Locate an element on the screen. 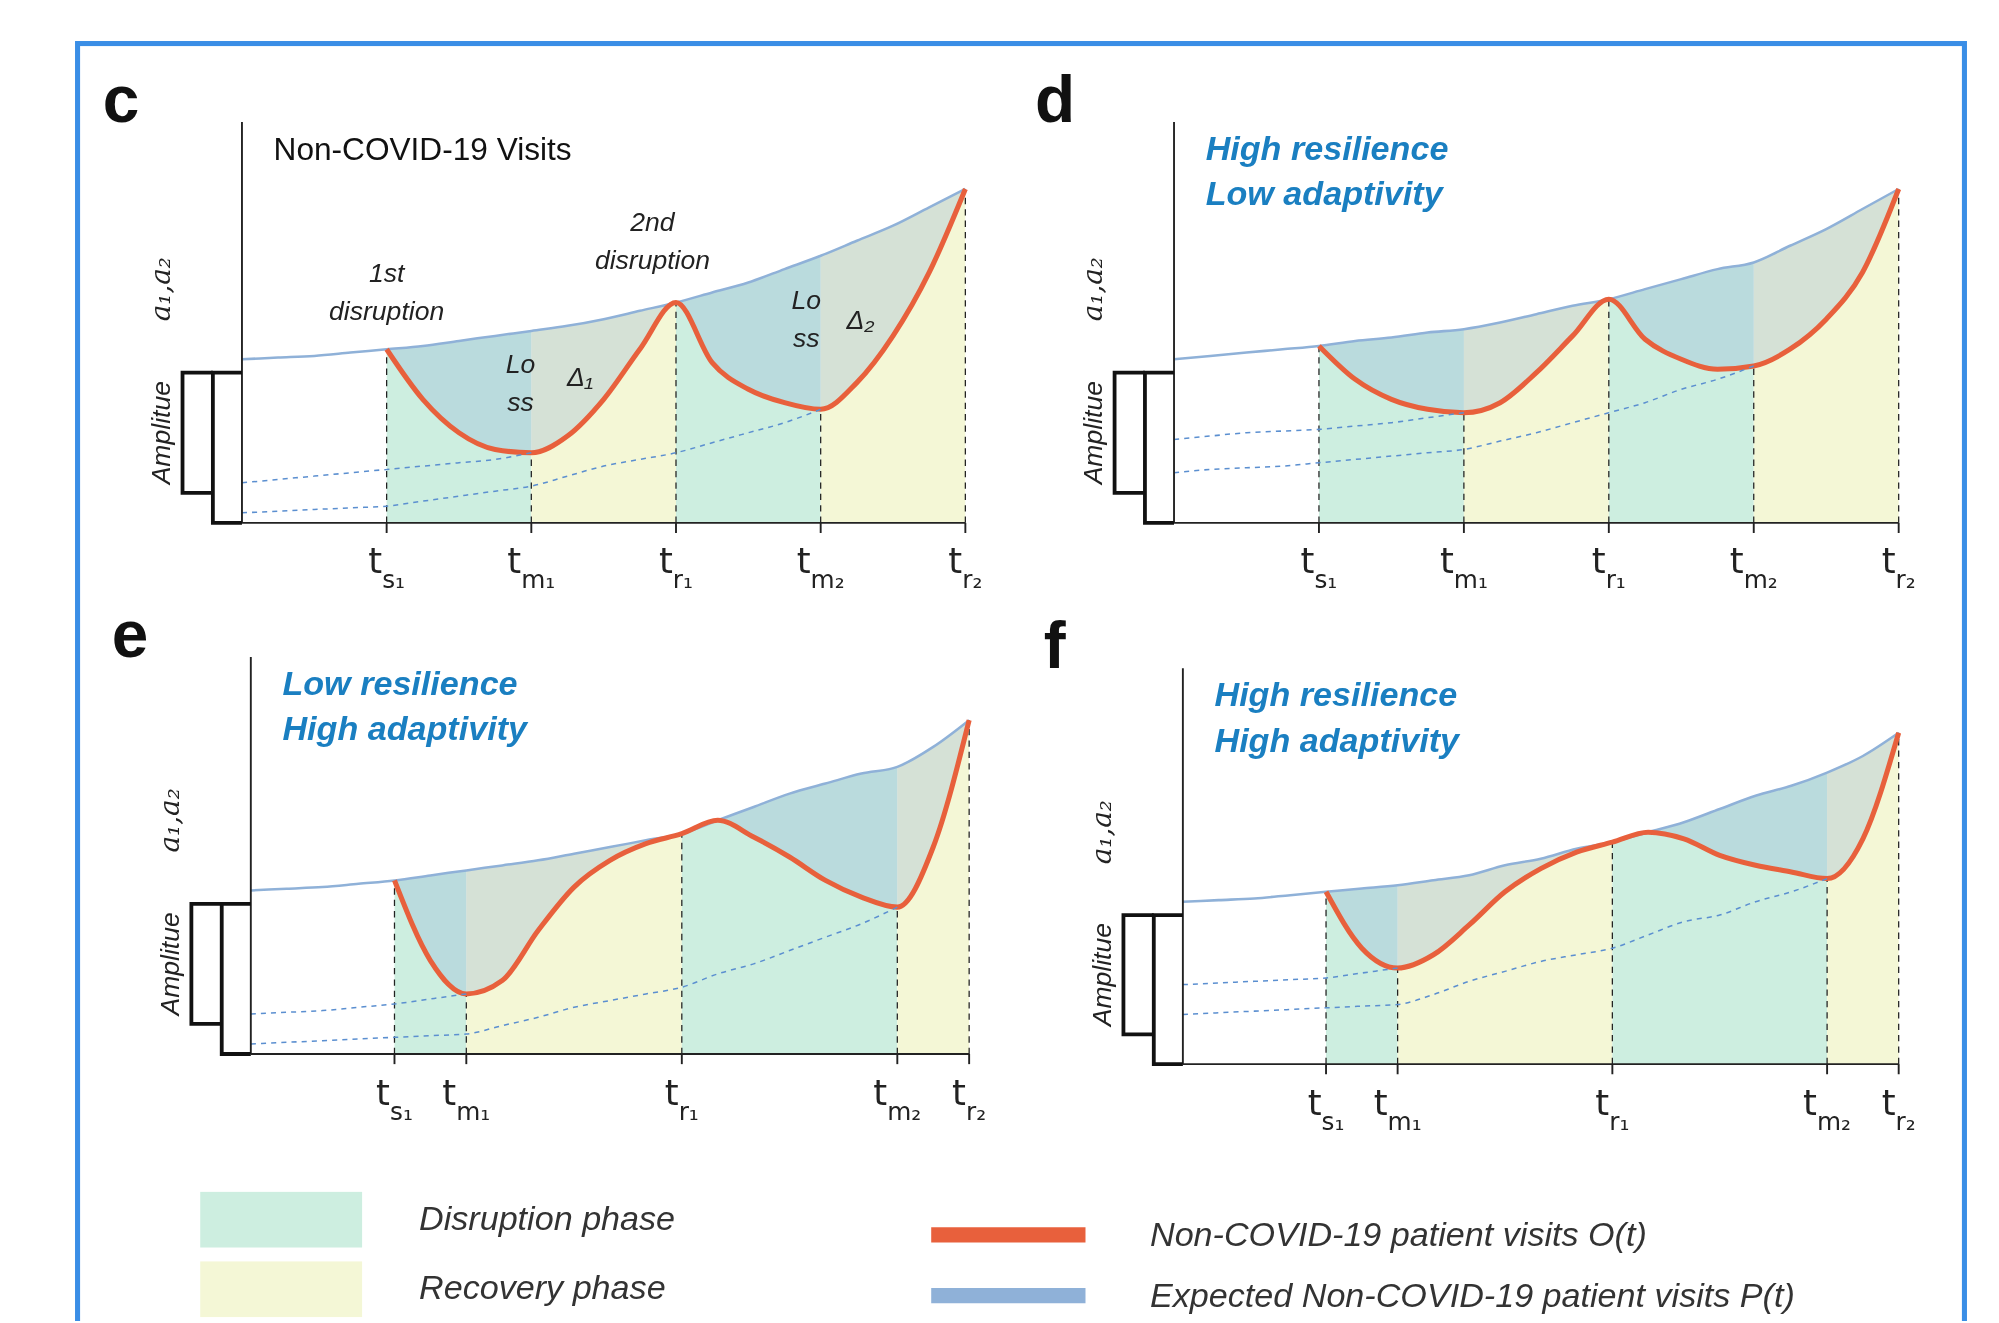 The height and width of the screenshot is (1323, 1999). annotation: 2nd disruption is located at coordinates (652, 240).